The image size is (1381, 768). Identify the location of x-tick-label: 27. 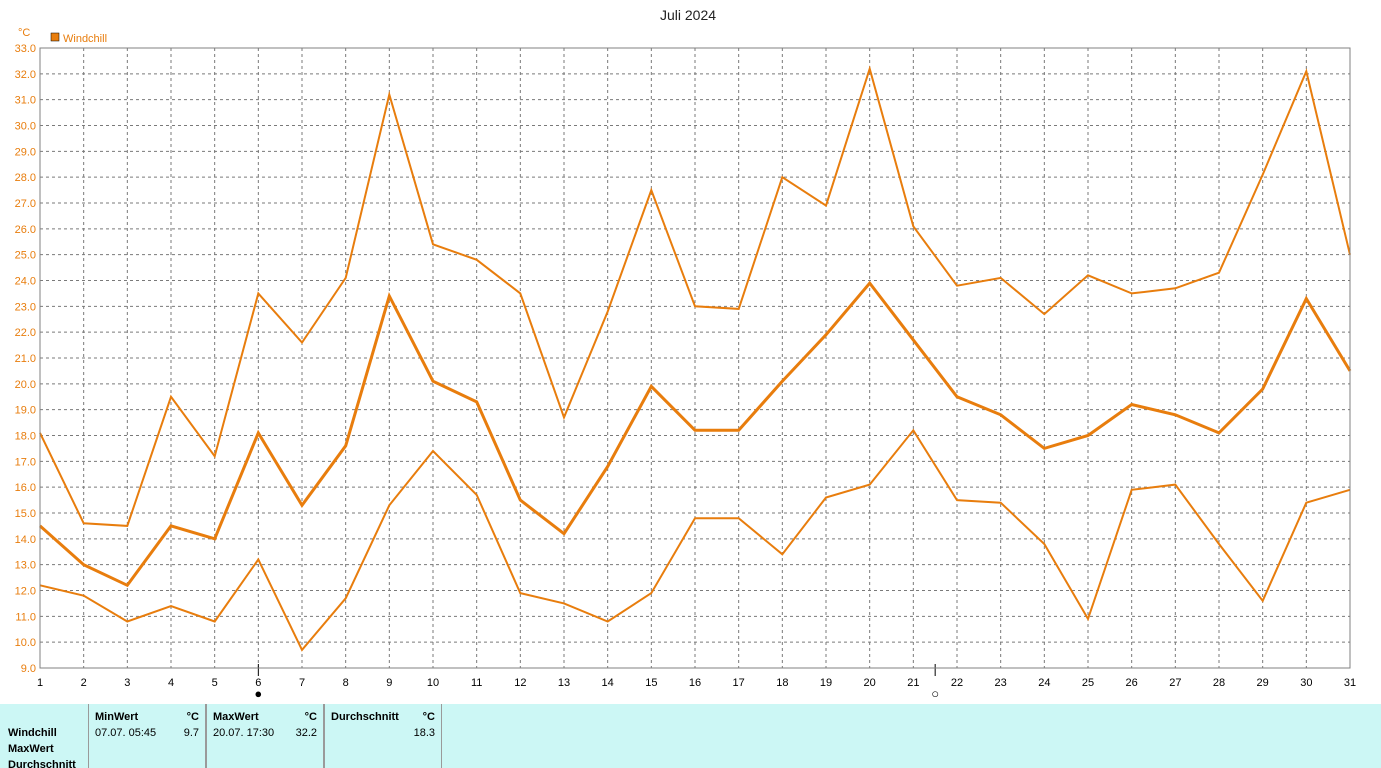
(1175, 683).